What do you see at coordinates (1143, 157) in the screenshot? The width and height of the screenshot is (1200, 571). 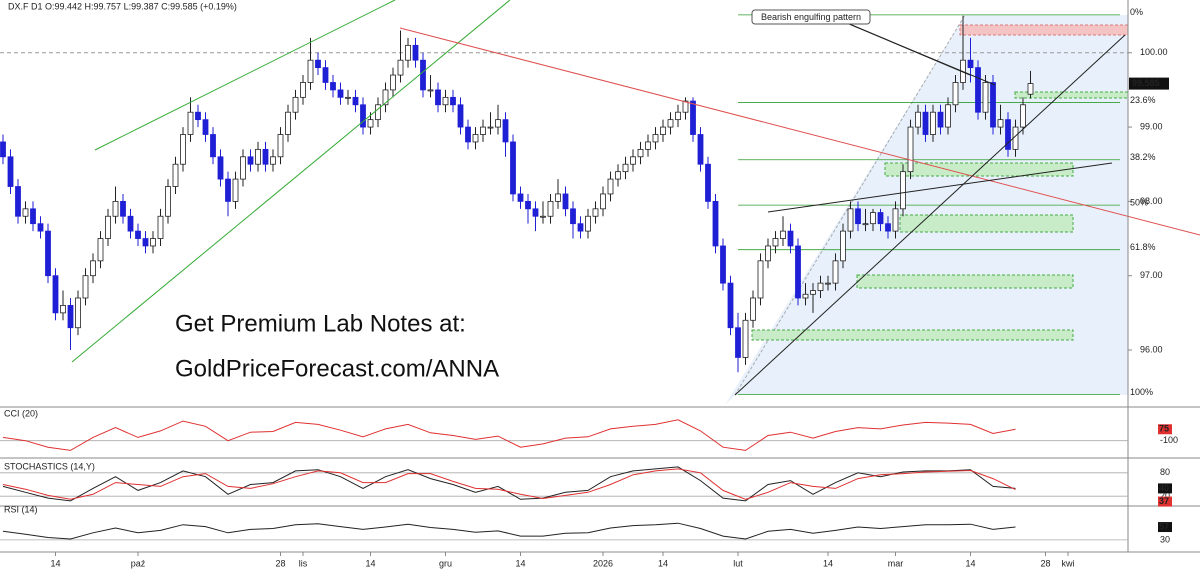 I see `fib-label: 38.2%` at bounding box center [1143, 157].